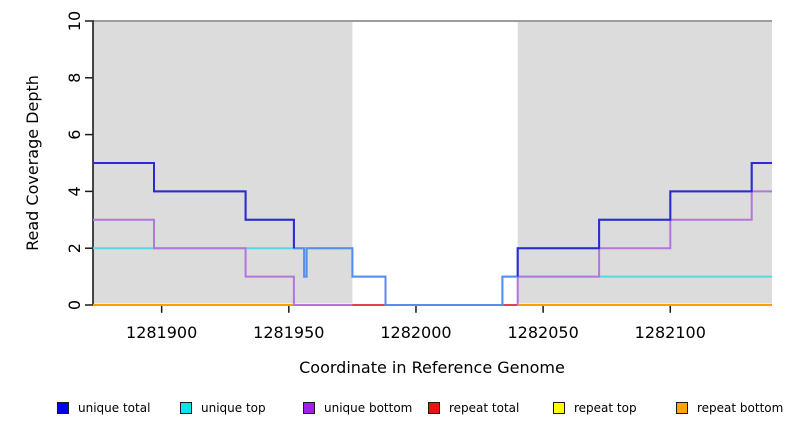  Describe the element at coordinates (740, 408) in the screenshot. I see `legend-label: repeat bottom` at that location.